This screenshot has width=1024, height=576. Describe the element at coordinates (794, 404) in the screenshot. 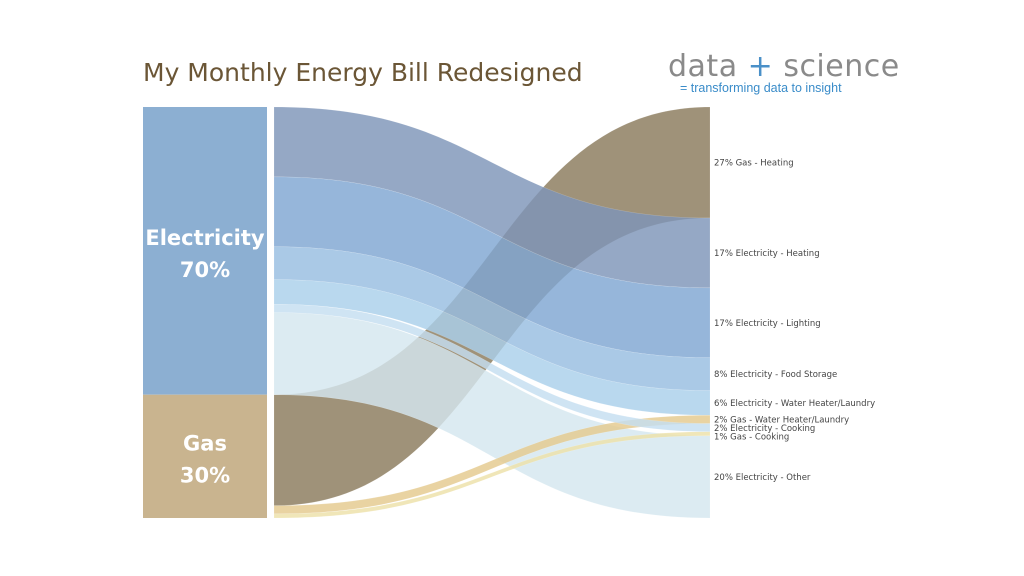

I see `target-label-6-electricity-water-heater-laundry: 6% Electricity - Water Heater/Laundry` at that location.